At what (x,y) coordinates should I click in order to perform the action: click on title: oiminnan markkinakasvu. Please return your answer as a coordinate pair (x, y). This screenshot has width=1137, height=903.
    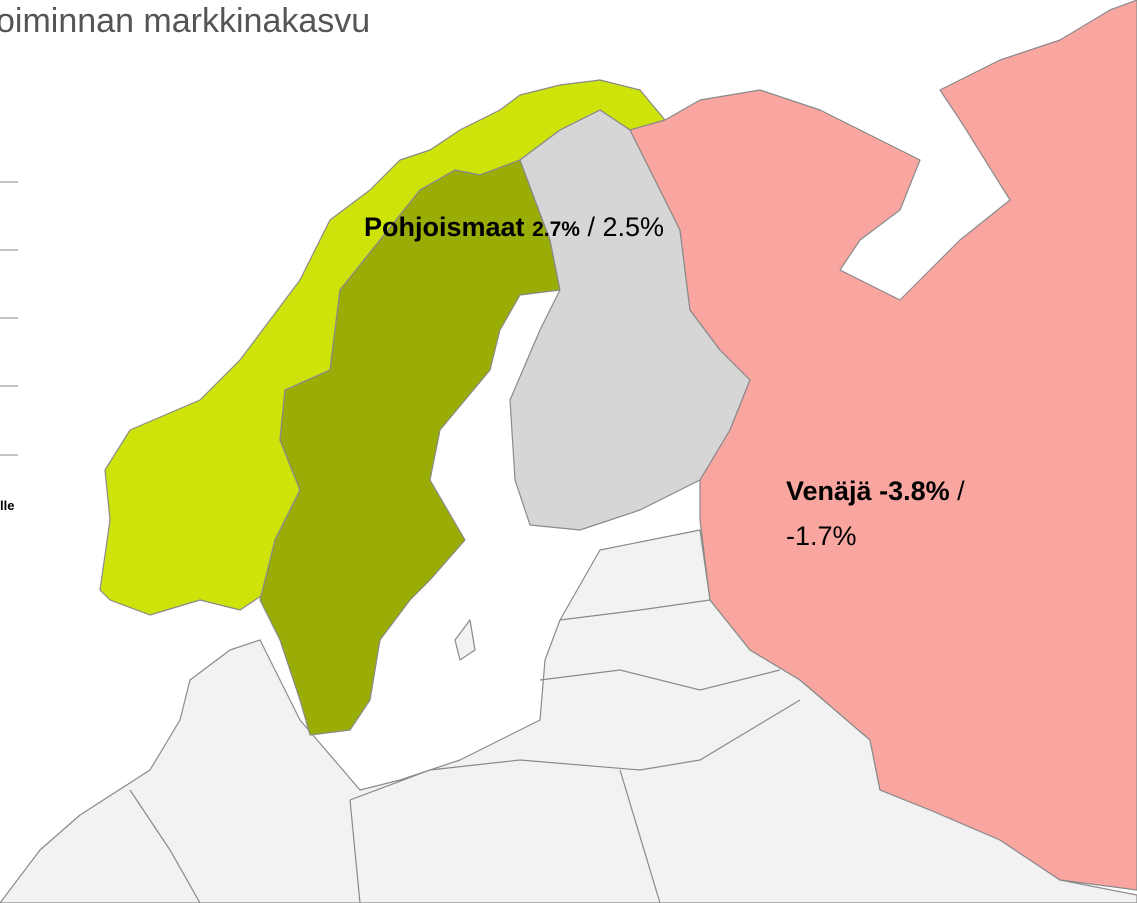
    Looking at the image, I should click on (185, 21).